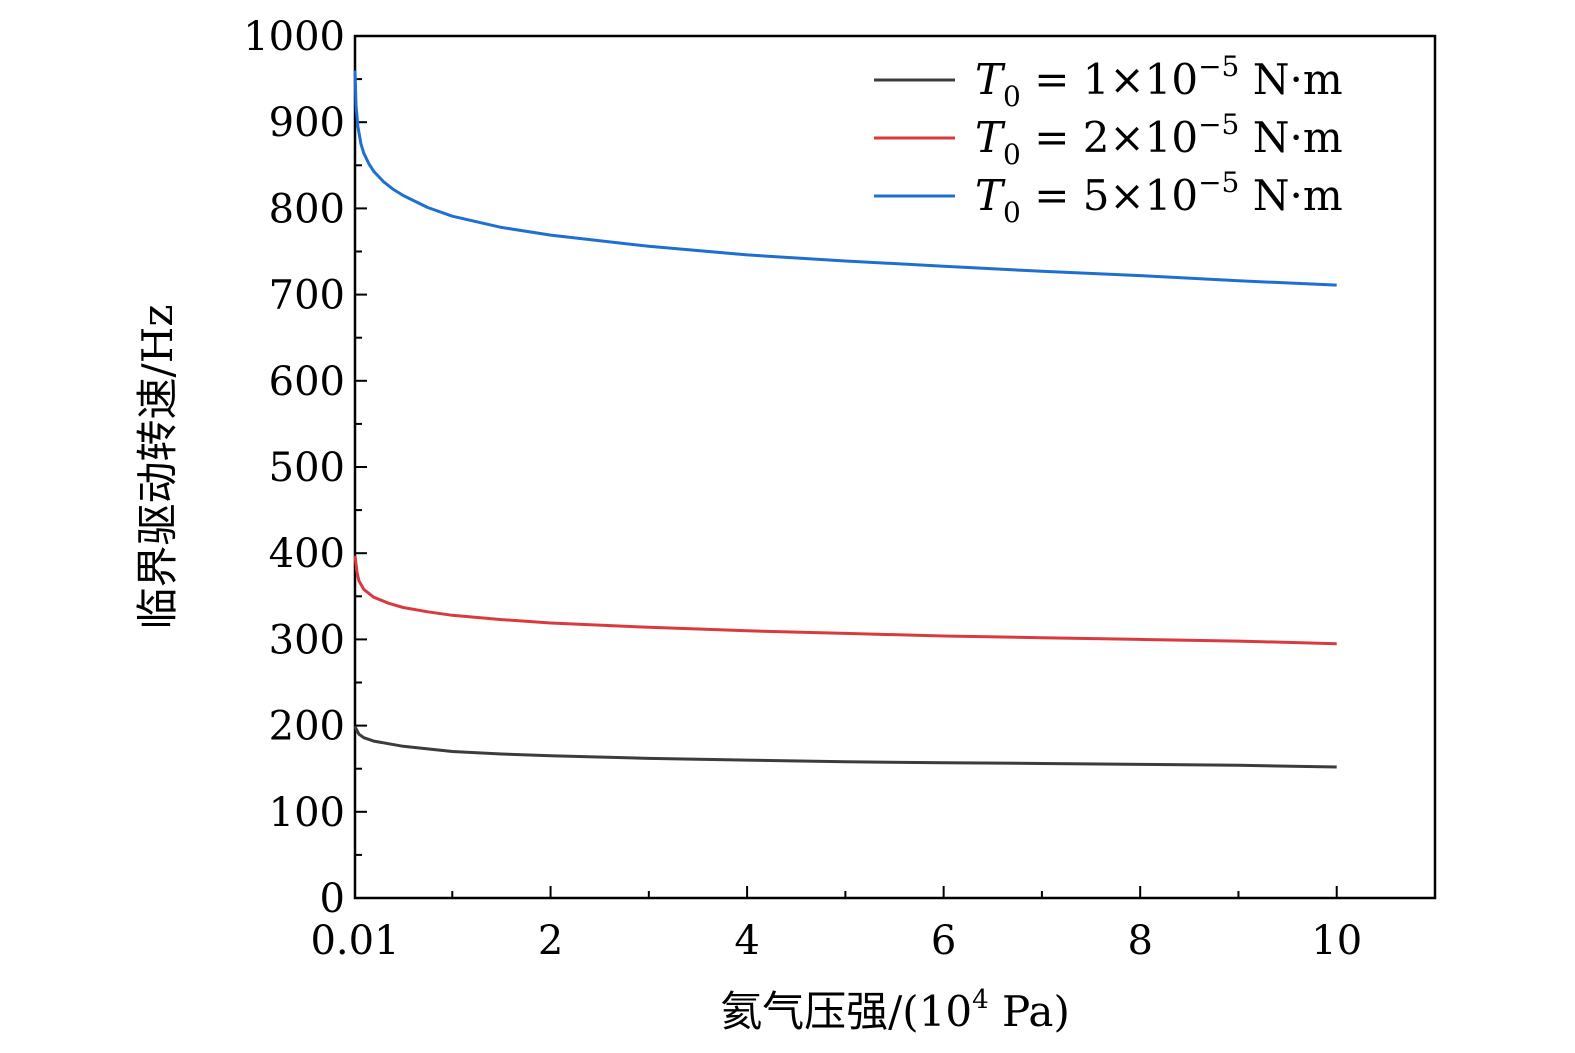 This screenshot has width=1575, height=1053. Describe the element at coordinates (307, 813) in the screenshot. I see `y-tick-label: 100` at that location.